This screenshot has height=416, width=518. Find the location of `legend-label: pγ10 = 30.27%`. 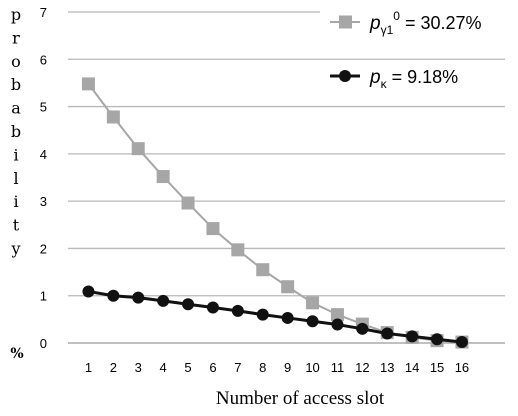

legend-label: pγ10 = 30.27% is located at coordinates (425, 23).